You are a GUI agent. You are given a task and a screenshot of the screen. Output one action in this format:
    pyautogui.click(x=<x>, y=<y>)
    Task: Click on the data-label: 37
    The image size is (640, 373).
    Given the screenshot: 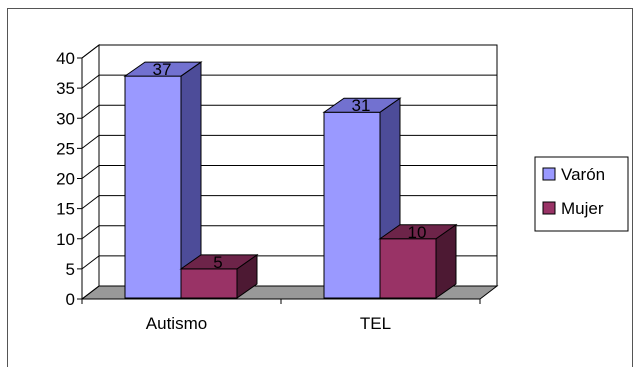 What is the action you would take?
    pyautogui.click(x=162, y=69)
    